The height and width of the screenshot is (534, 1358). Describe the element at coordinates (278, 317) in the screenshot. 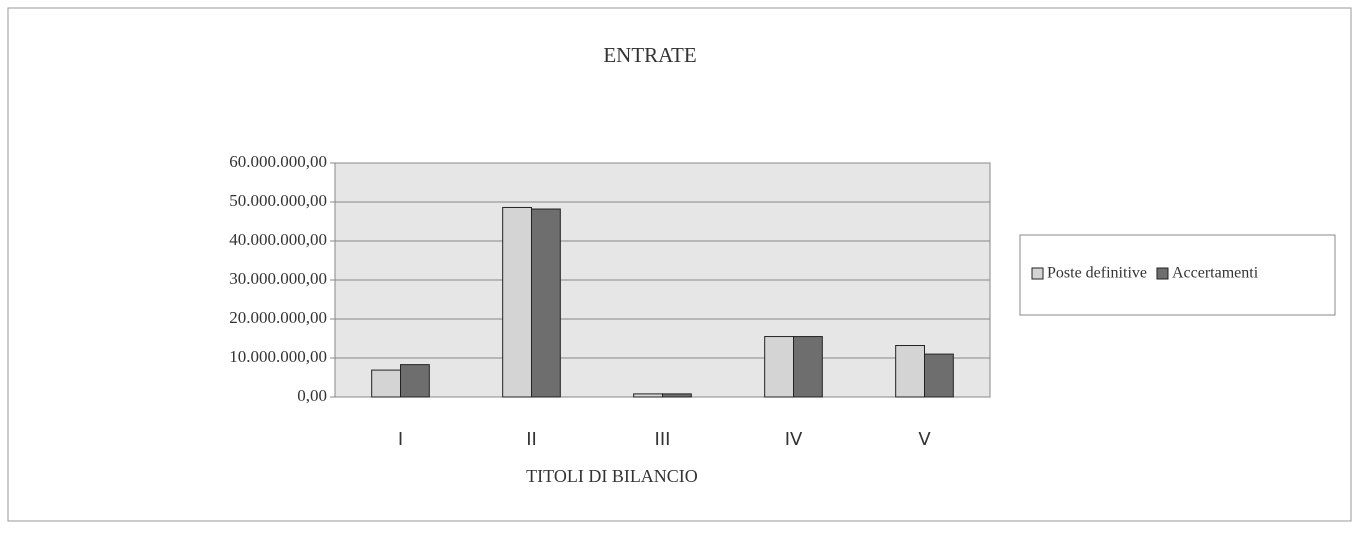

I see `y-tick-label: 20.000.000,00` at that location.